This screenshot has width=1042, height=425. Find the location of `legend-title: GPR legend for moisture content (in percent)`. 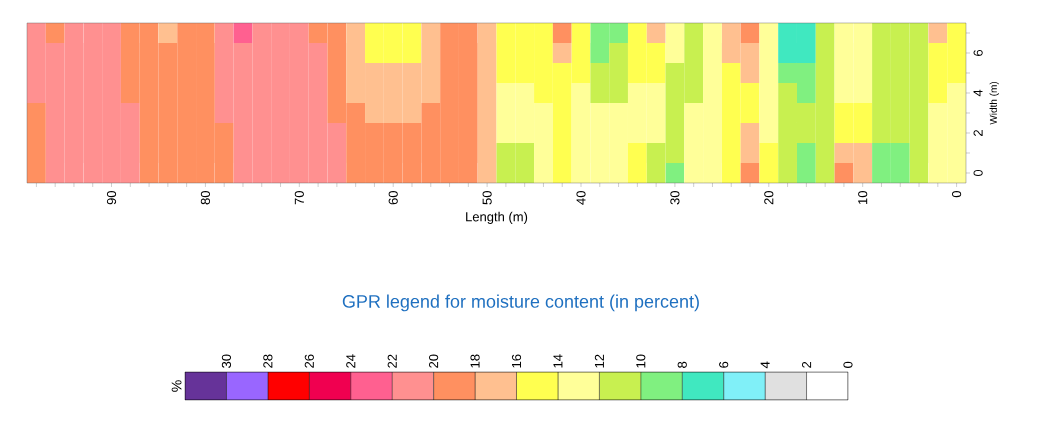

legend-title: GPR legend for moisture content (in percent) is located at coordinates (520, 303).